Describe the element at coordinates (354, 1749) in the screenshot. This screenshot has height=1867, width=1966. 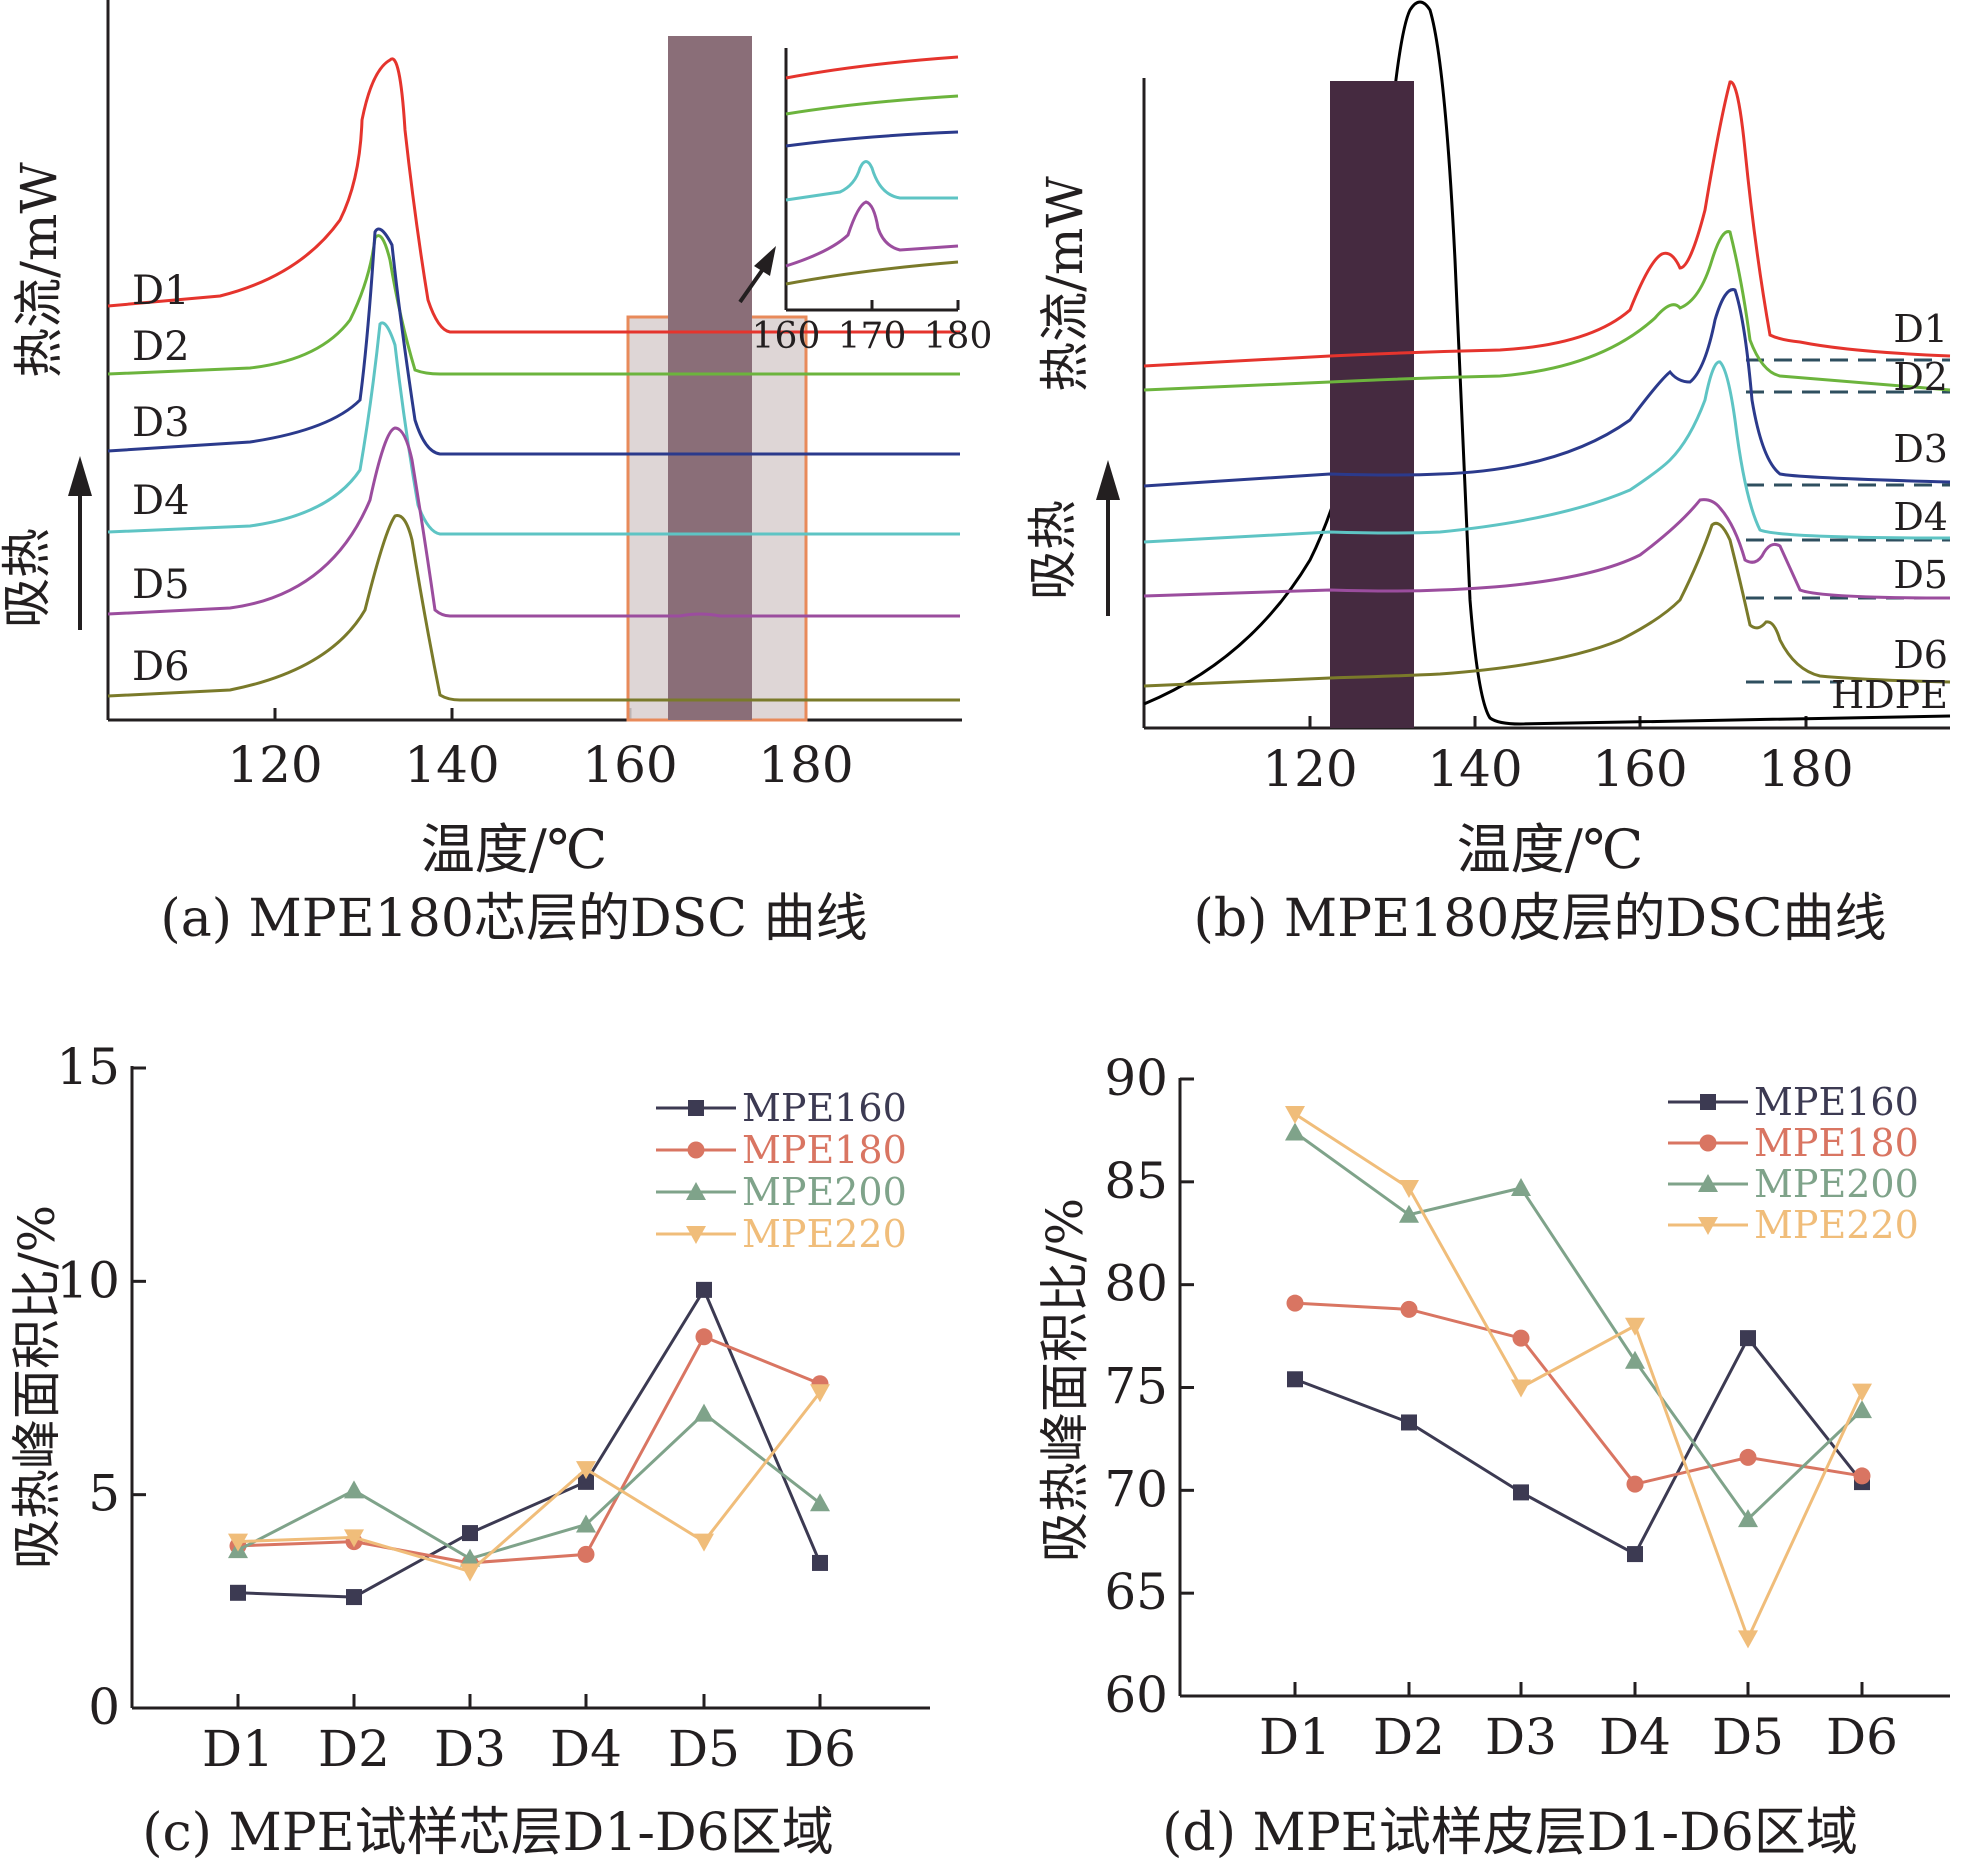
I see `panel-c-xtick-label: D2` at that location.